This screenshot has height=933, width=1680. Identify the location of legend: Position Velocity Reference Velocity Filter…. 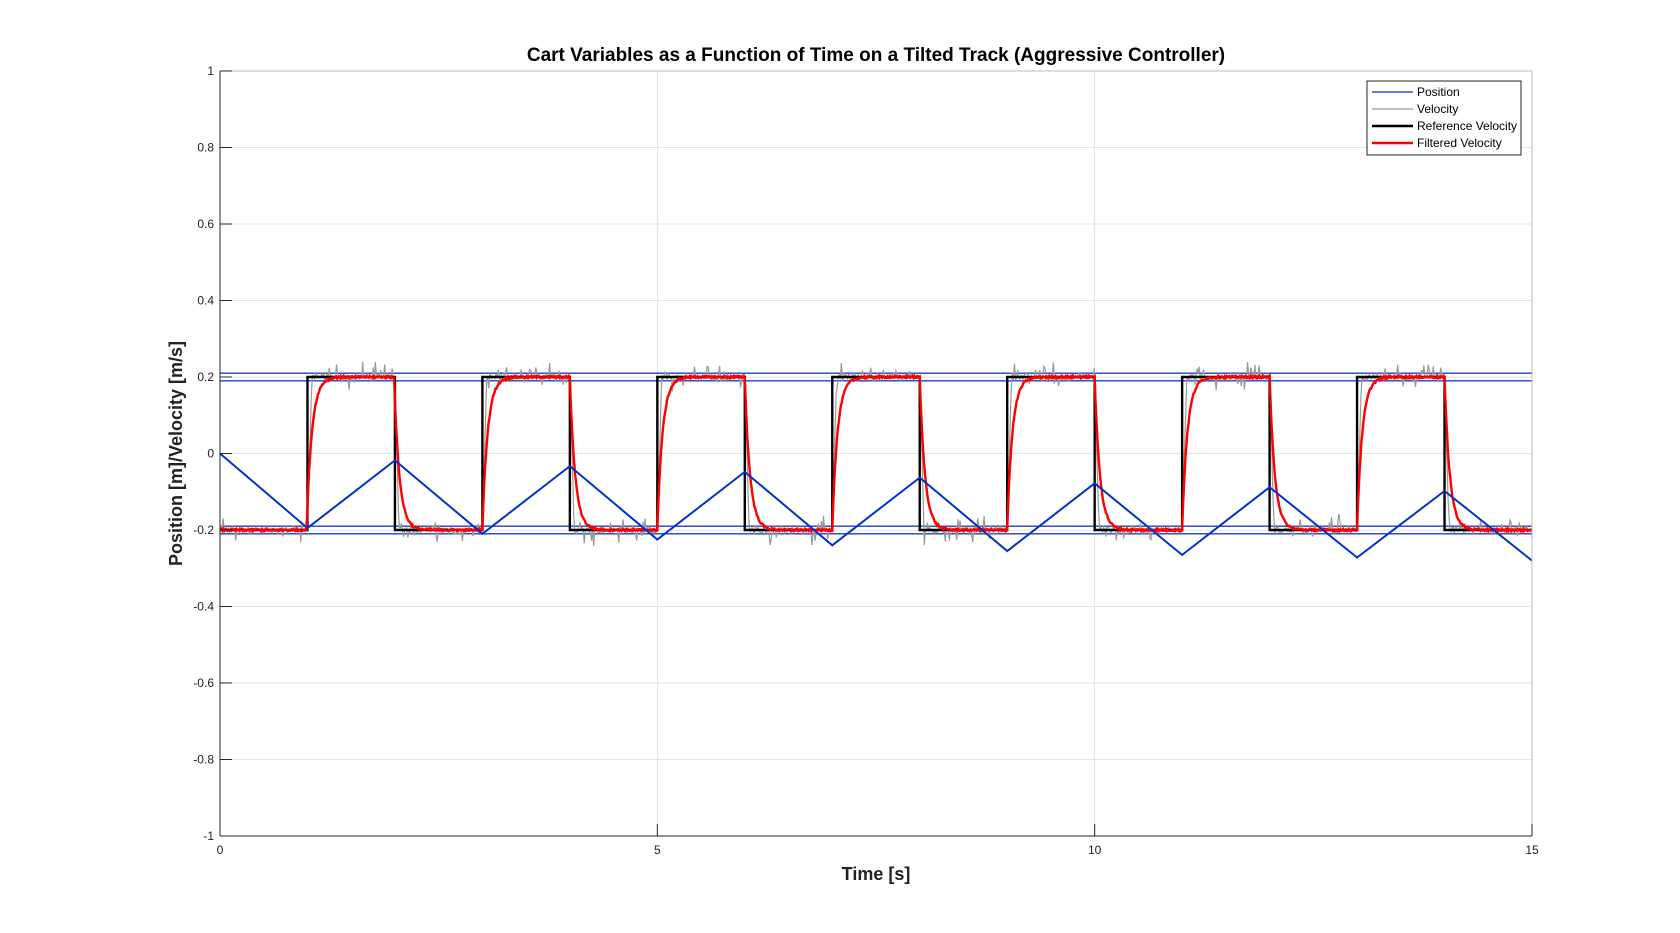
(1444, 118).